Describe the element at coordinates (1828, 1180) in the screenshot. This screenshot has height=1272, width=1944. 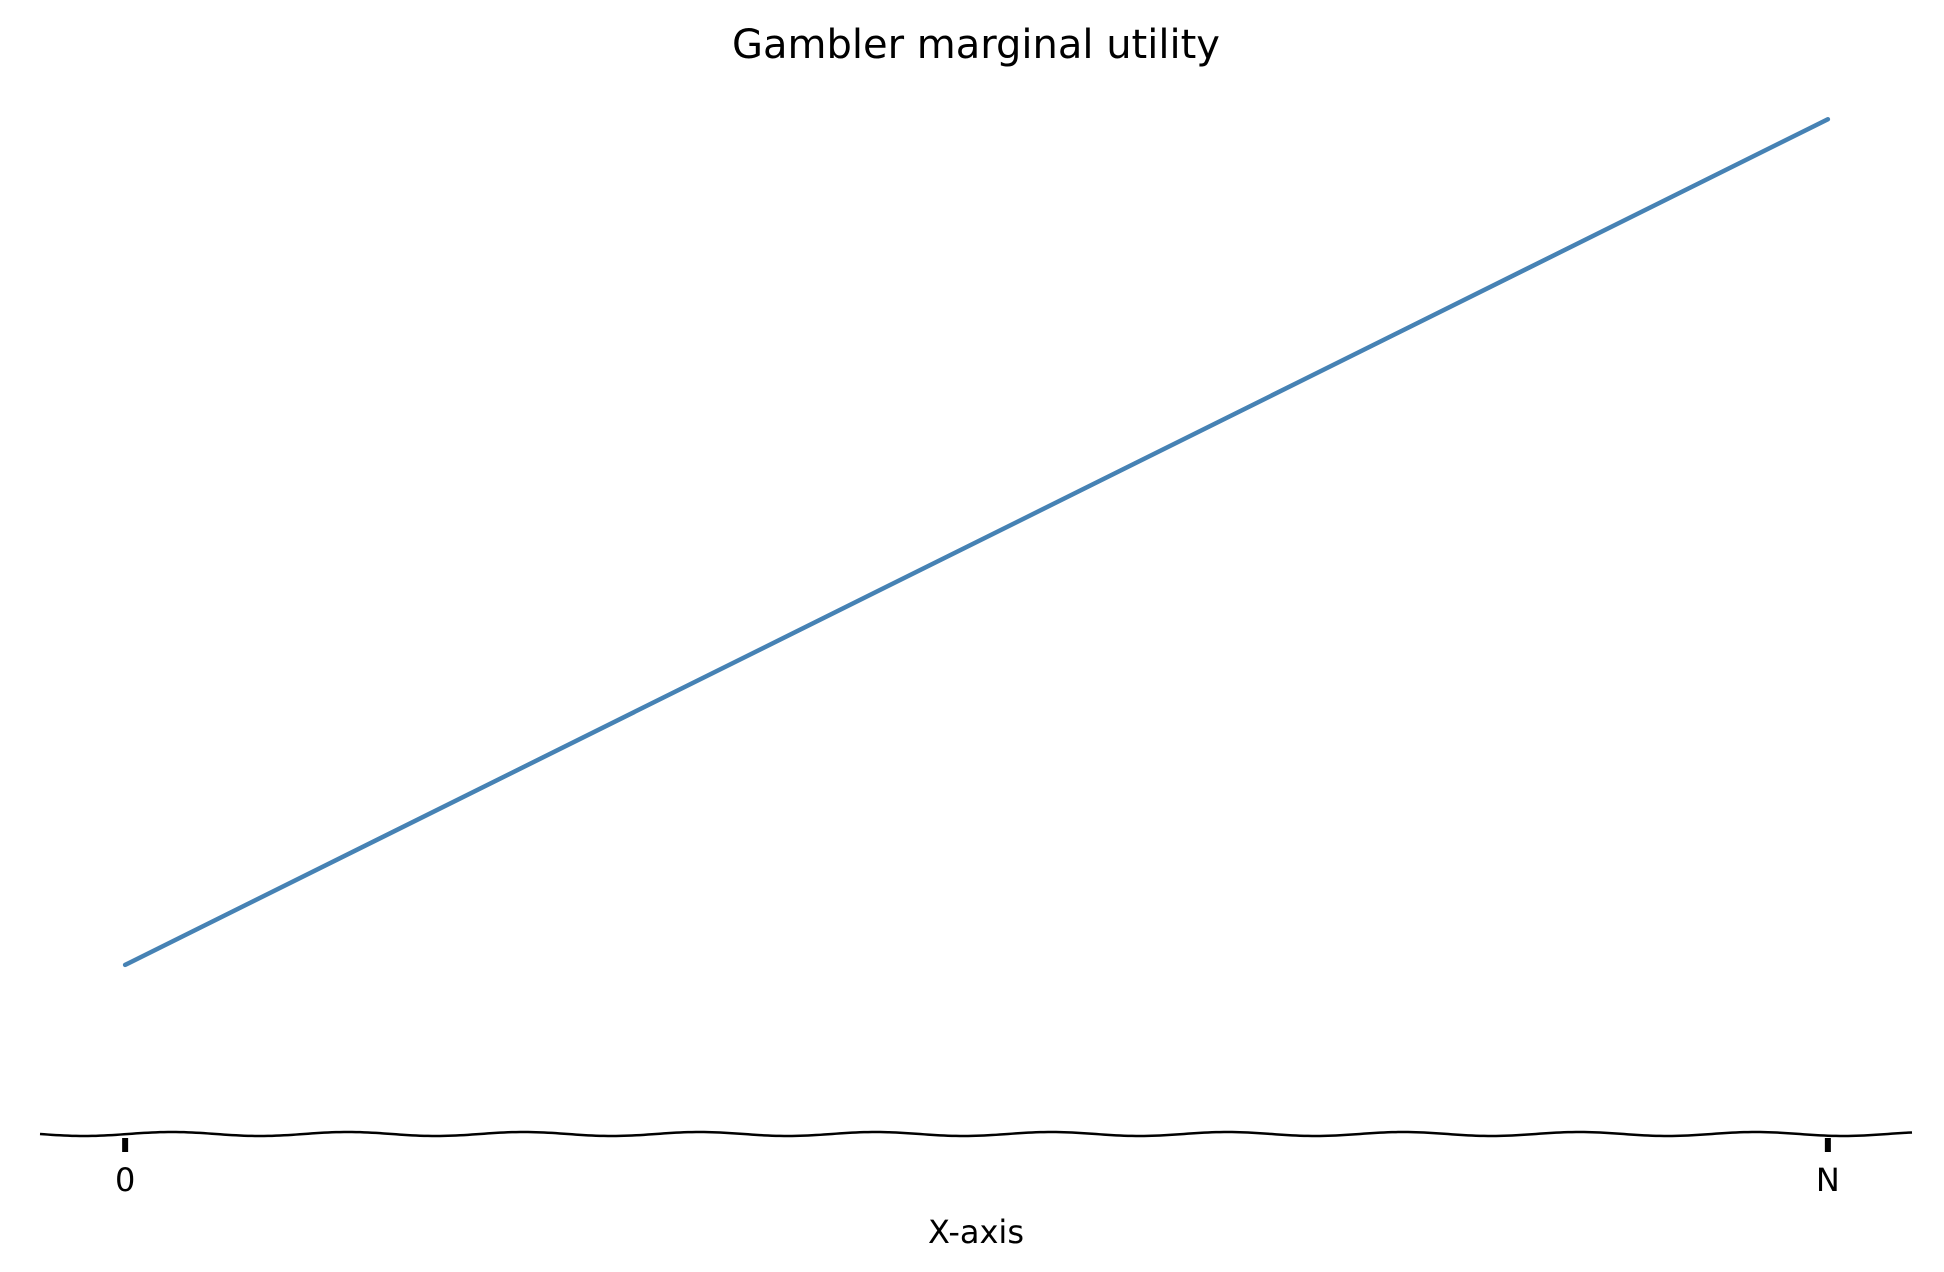
I see `x-tick-label: N` at that location.